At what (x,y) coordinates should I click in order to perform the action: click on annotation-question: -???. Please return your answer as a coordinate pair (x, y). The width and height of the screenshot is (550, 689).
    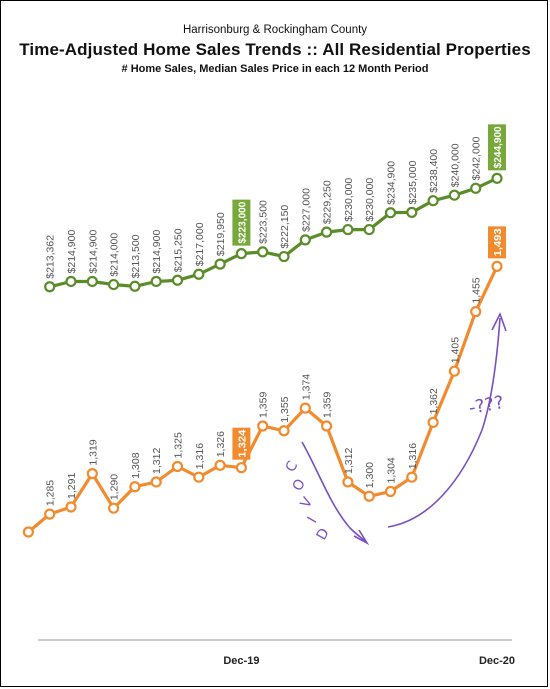
    Looking at the image, I should click on (486, 405).